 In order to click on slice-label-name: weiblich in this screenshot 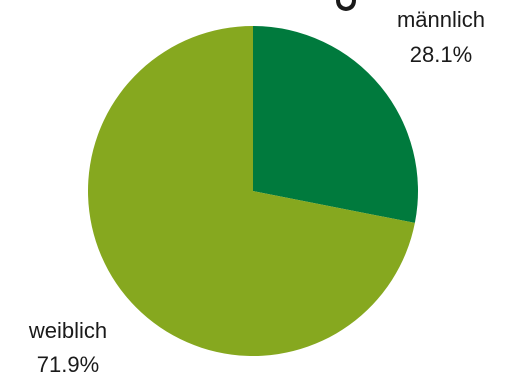, I will do `click(67, 330)`.